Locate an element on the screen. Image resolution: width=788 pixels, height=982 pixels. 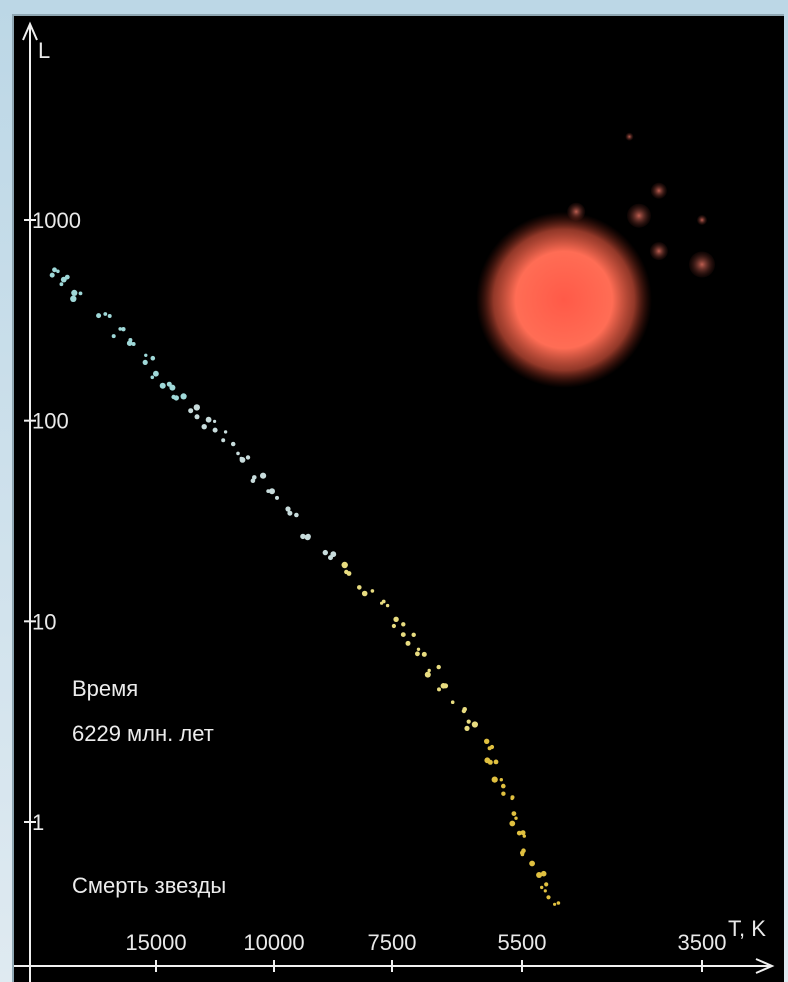
y-tick-label: 10 is located at coordinates (44, 621).